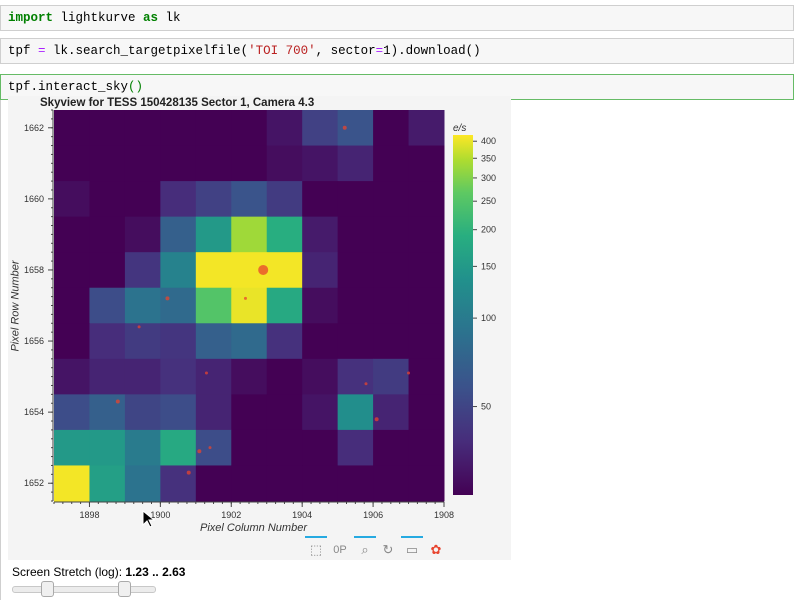  Describe the element at coordinates (84, 589) in the screenshot. I see `screen-stretch-slider` at that location.